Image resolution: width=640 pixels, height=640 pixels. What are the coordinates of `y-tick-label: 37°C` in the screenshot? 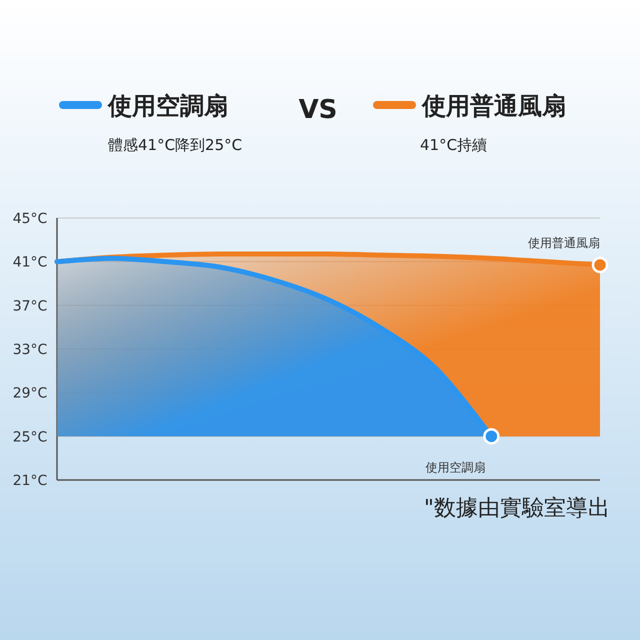 It's located at (30, 306).